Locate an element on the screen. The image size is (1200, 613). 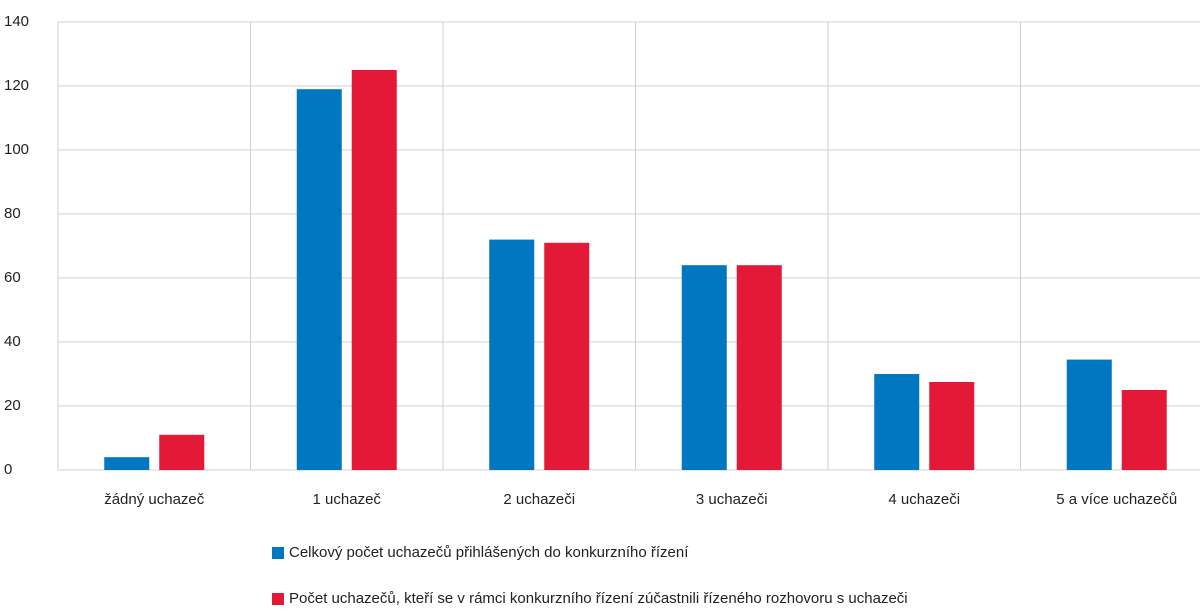
x-tick-label: 2 uchazeči is located at coordinates (539, 499).